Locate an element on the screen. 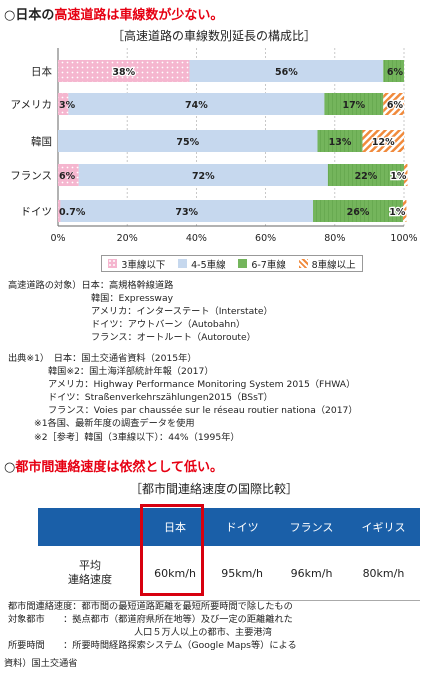  data-label: 0.7% is located at coordinates (72, 212).